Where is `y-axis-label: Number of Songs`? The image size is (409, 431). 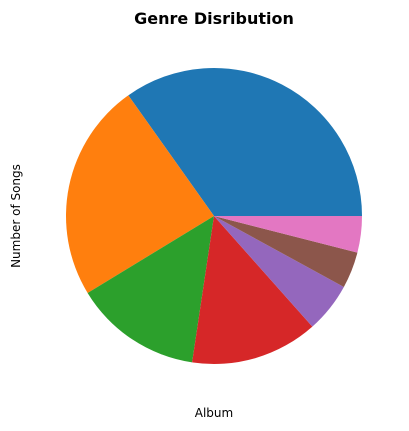 y-axis-label: Number of Songs is located at coordinates (16, 216).